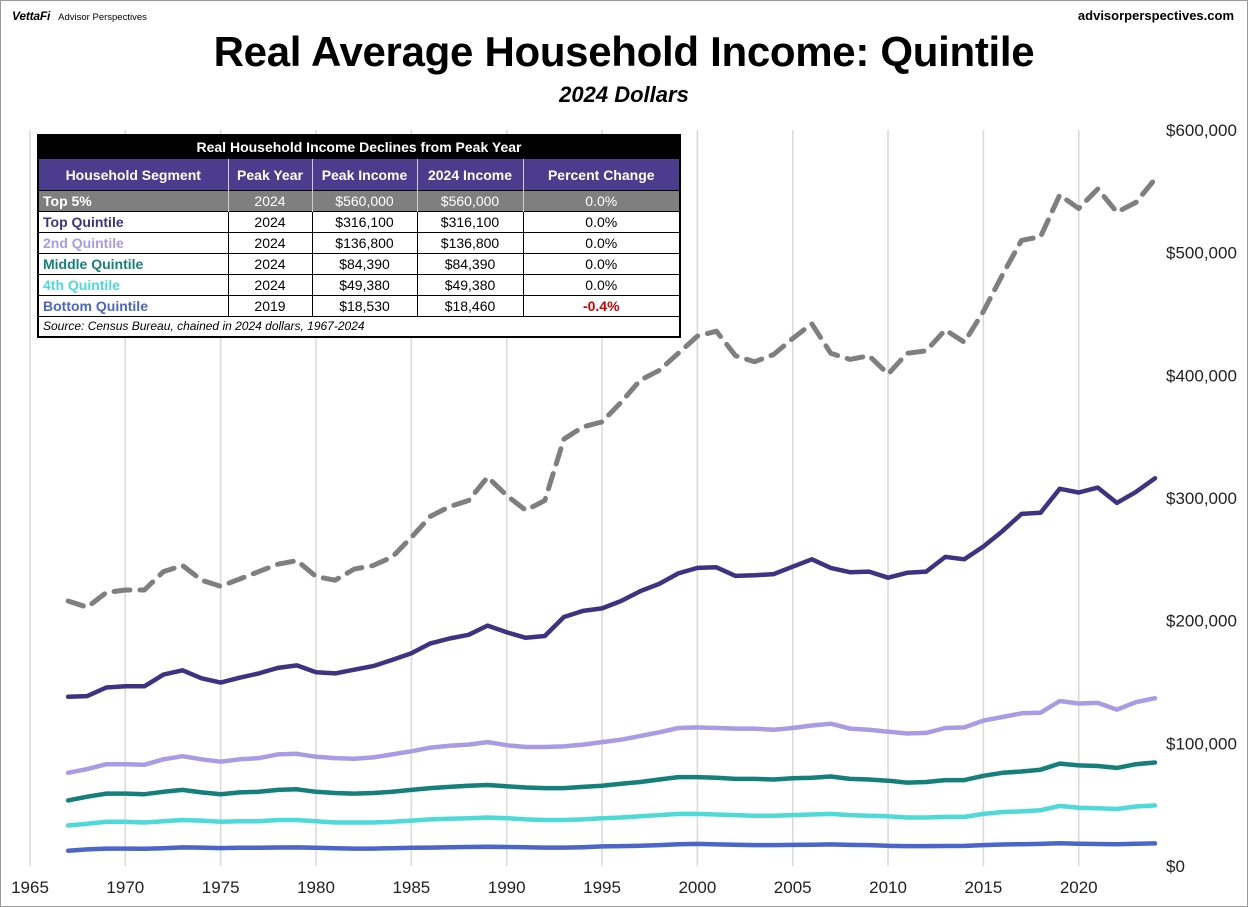 The image size is (1248, 907). Describe the element at coordinates (1201, 130) in the screenshot. I see `y-tick-label: $600,000` at that location.